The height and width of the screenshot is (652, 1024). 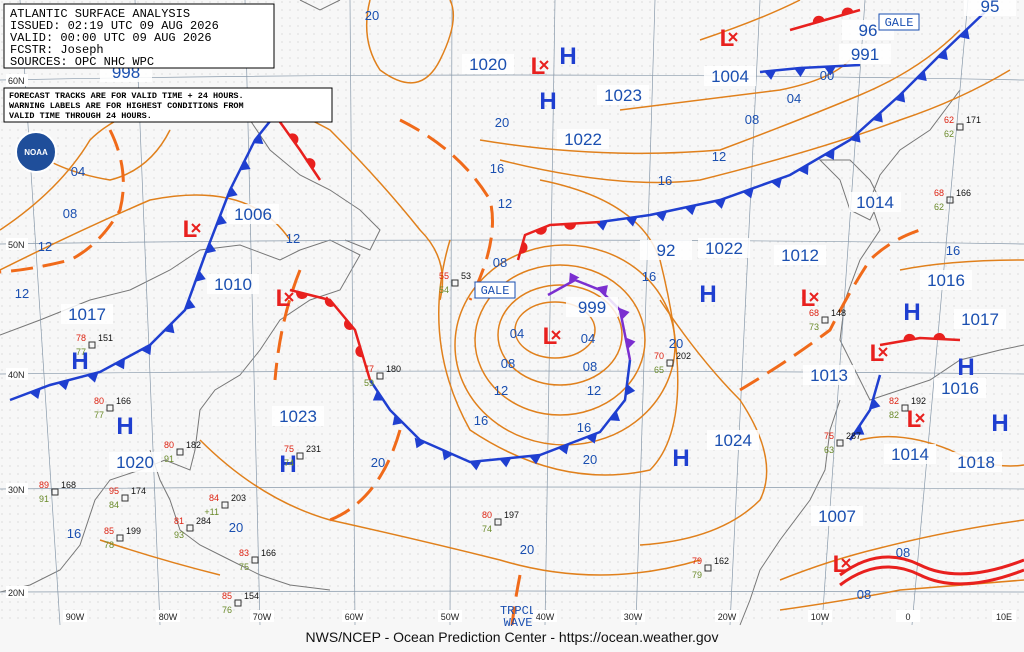 I want to click on station-pressure: 154, so click(x=251, y=596).